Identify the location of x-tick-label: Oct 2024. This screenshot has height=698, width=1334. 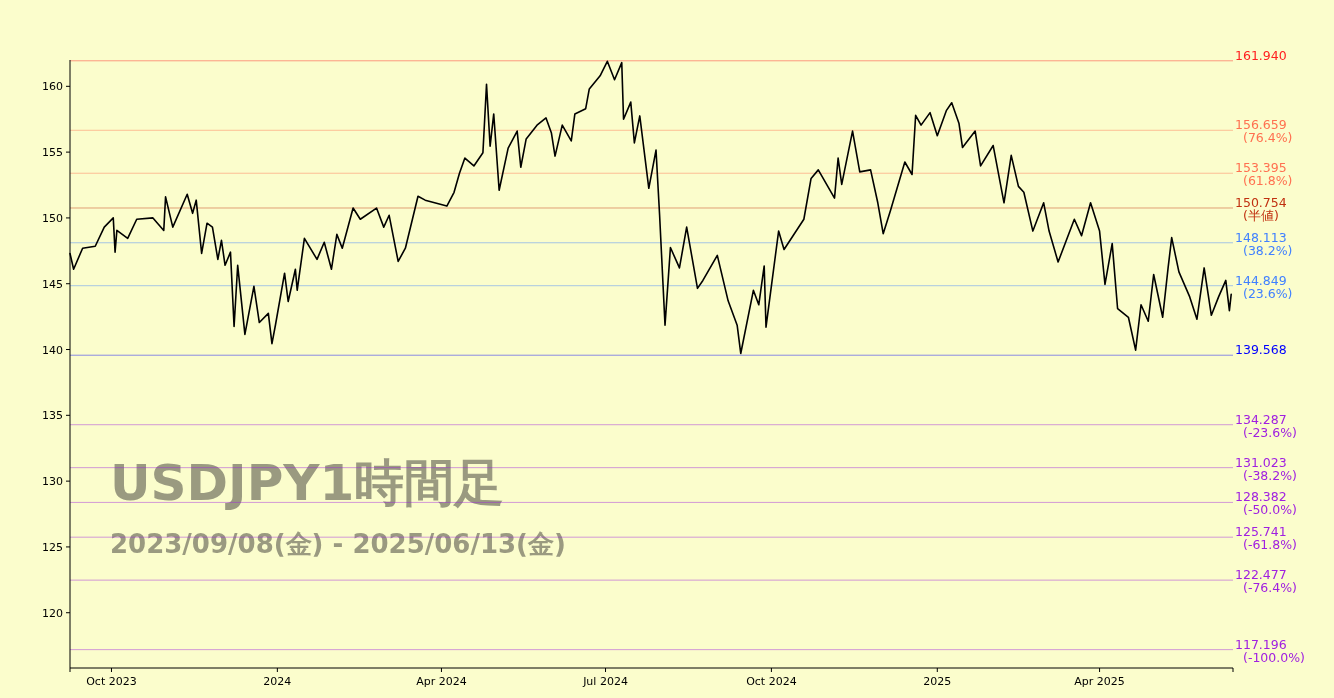
(771, 681).